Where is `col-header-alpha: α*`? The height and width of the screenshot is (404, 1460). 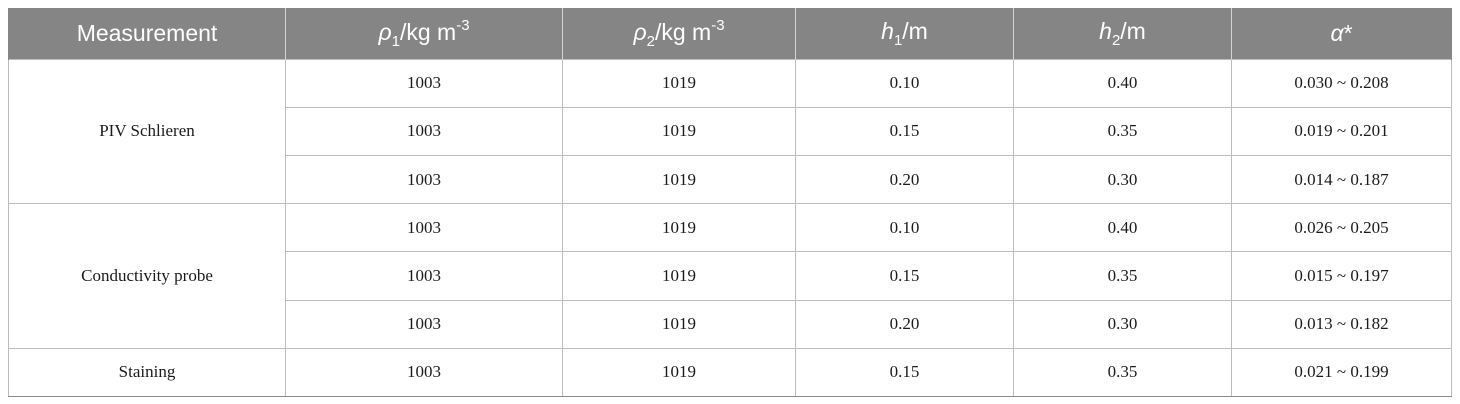 col-header-alpha: α* is located at coordinates (1341, 33).